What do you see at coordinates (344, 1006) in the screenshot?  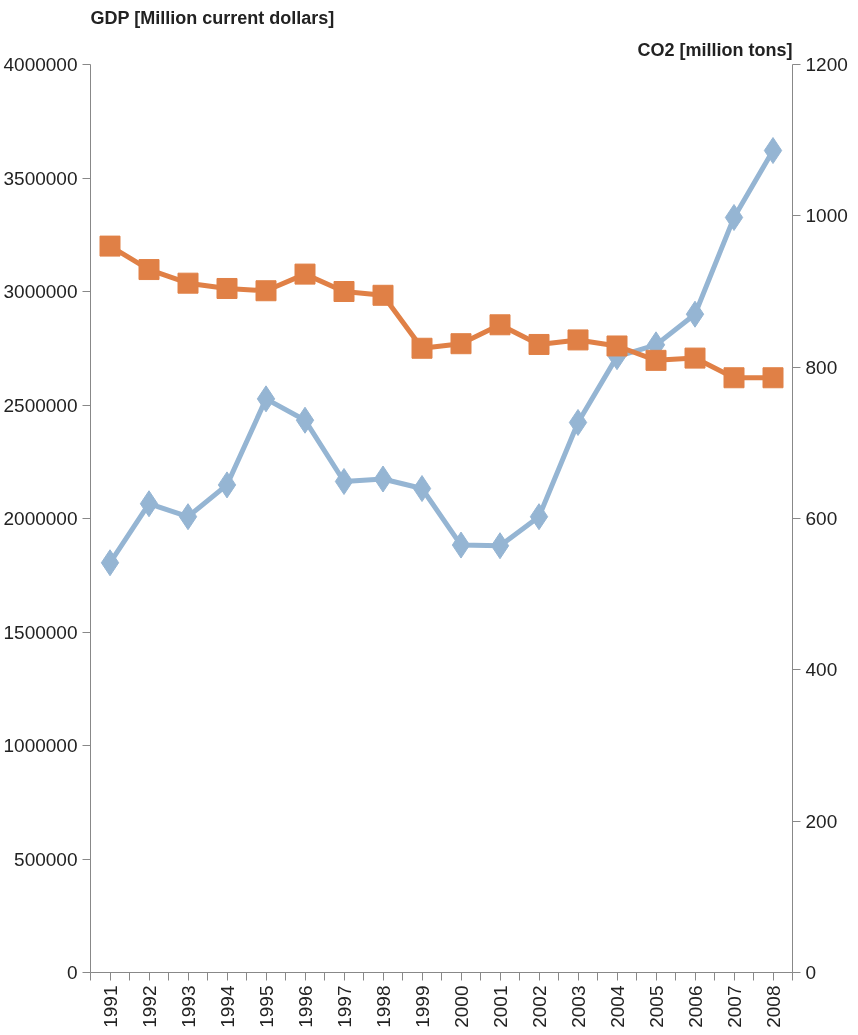 I see `x-tick-label: 1997` at bounding box center [344, 1006].